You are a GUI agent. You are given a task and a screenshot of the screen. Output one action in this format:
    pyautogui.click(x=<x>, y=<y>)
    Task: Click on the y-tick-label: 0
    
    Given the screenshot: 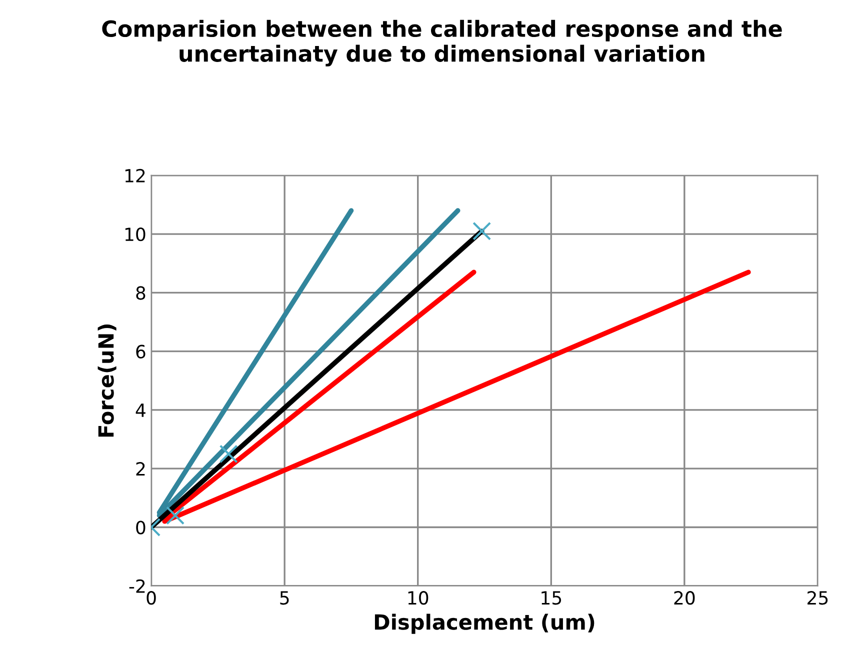 What is the action you would take?
    pyautogui.click(x=141, y=527)
    